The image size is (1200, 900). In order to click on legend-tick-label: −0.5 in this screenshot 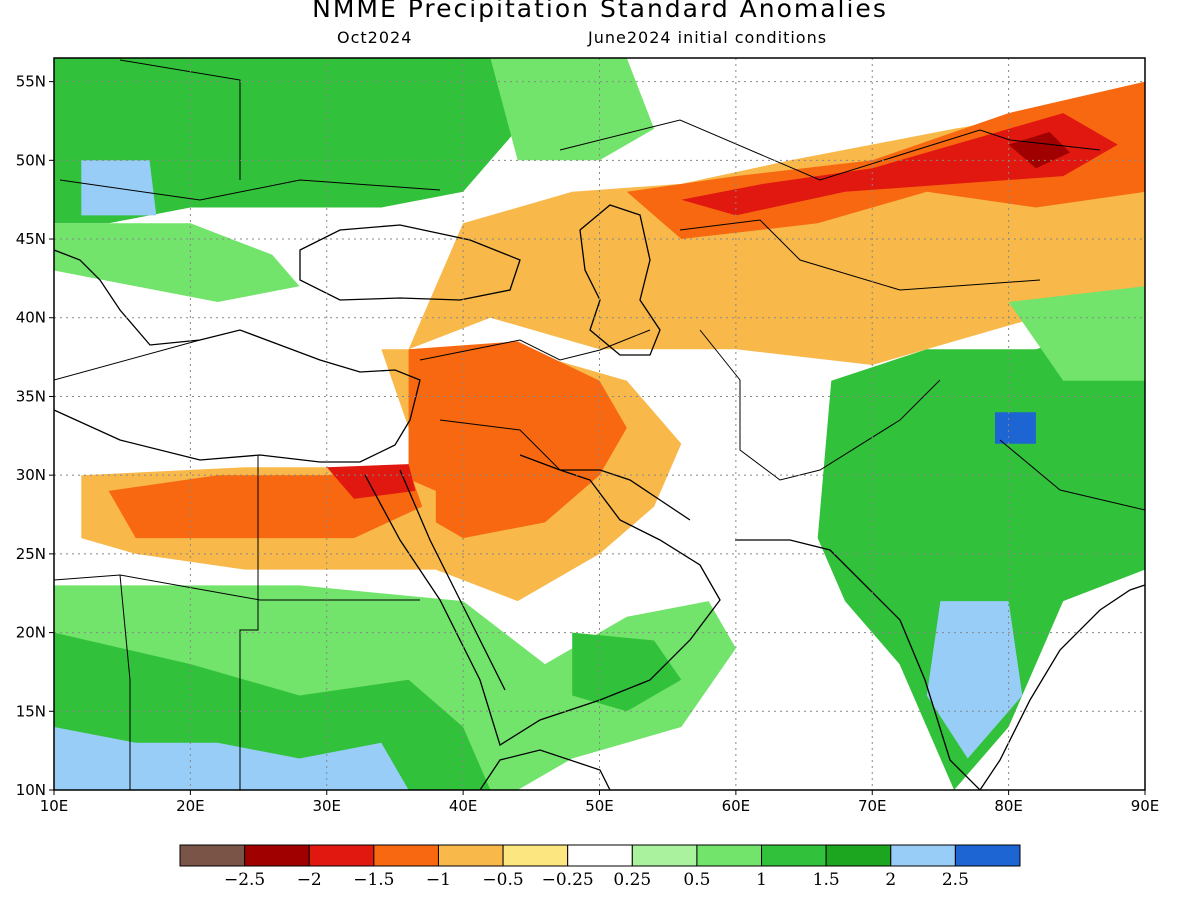, I will do `click(502, 880)`.